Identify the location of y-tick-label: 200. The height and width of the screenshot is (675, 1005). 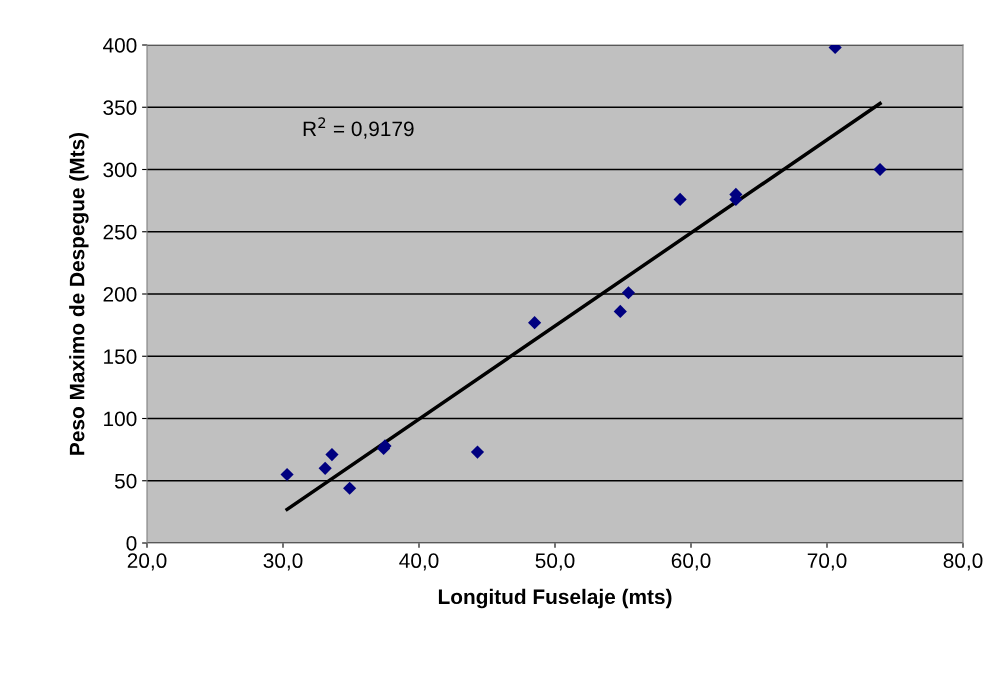
(120, 294).